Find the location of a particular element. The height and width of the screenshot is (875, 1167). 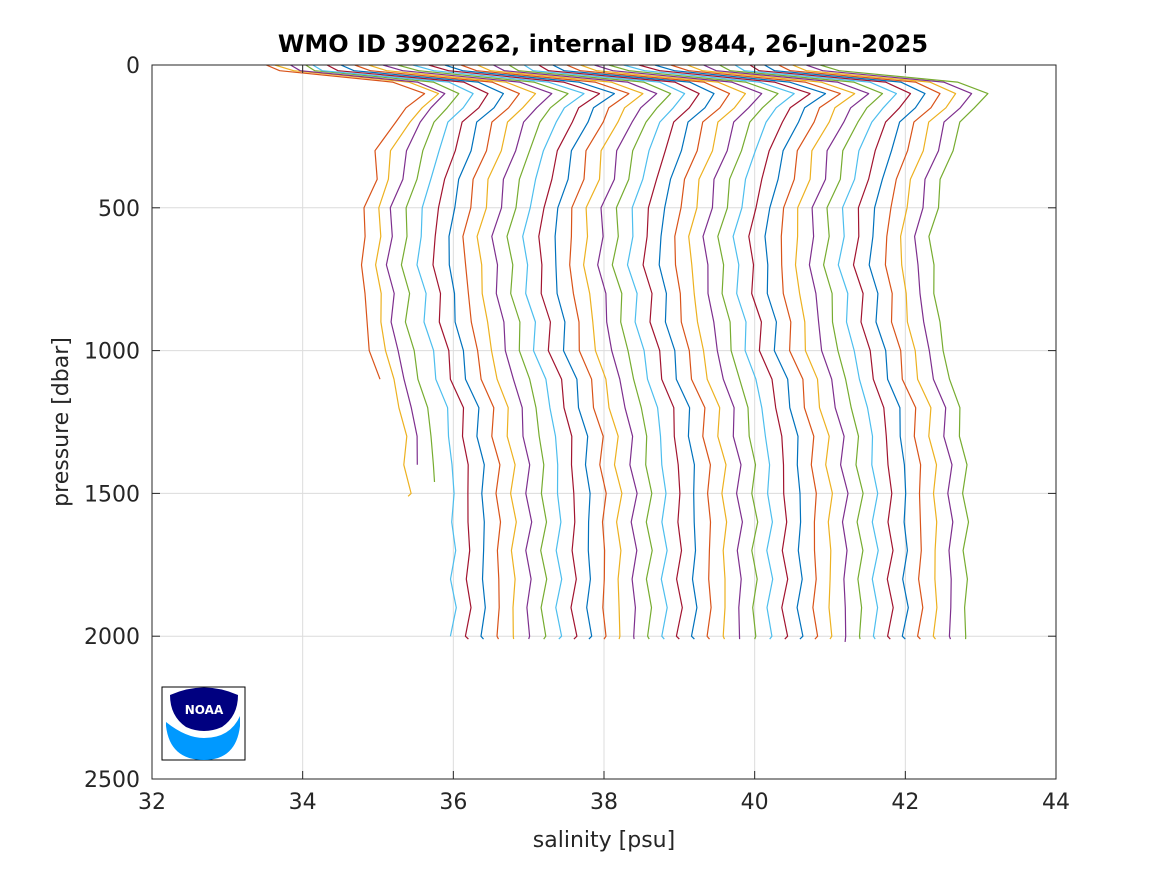

noaa-logo-text: NOAA is located at coordinates (204, 710).